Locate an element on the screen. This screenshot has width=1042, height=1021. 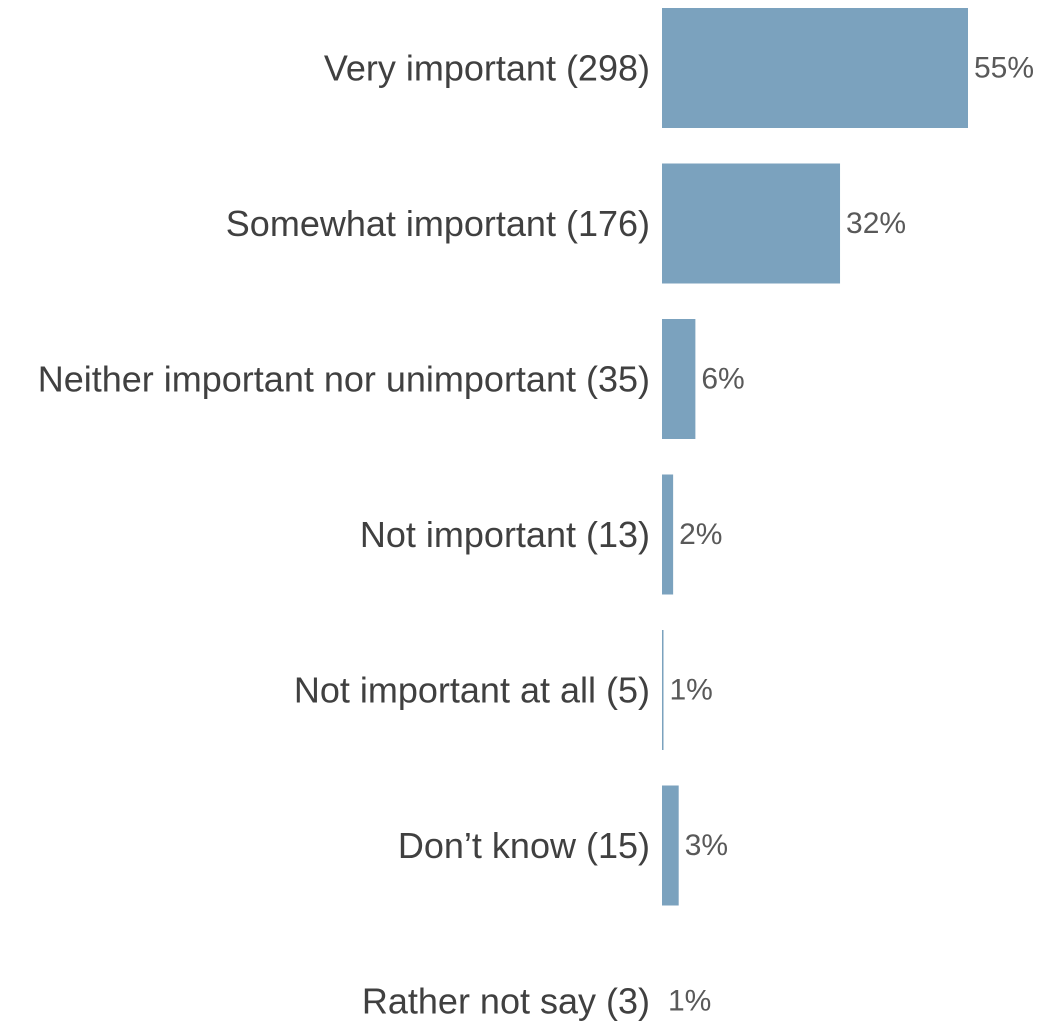
bar-not-important is located at coordinates (668, 534).